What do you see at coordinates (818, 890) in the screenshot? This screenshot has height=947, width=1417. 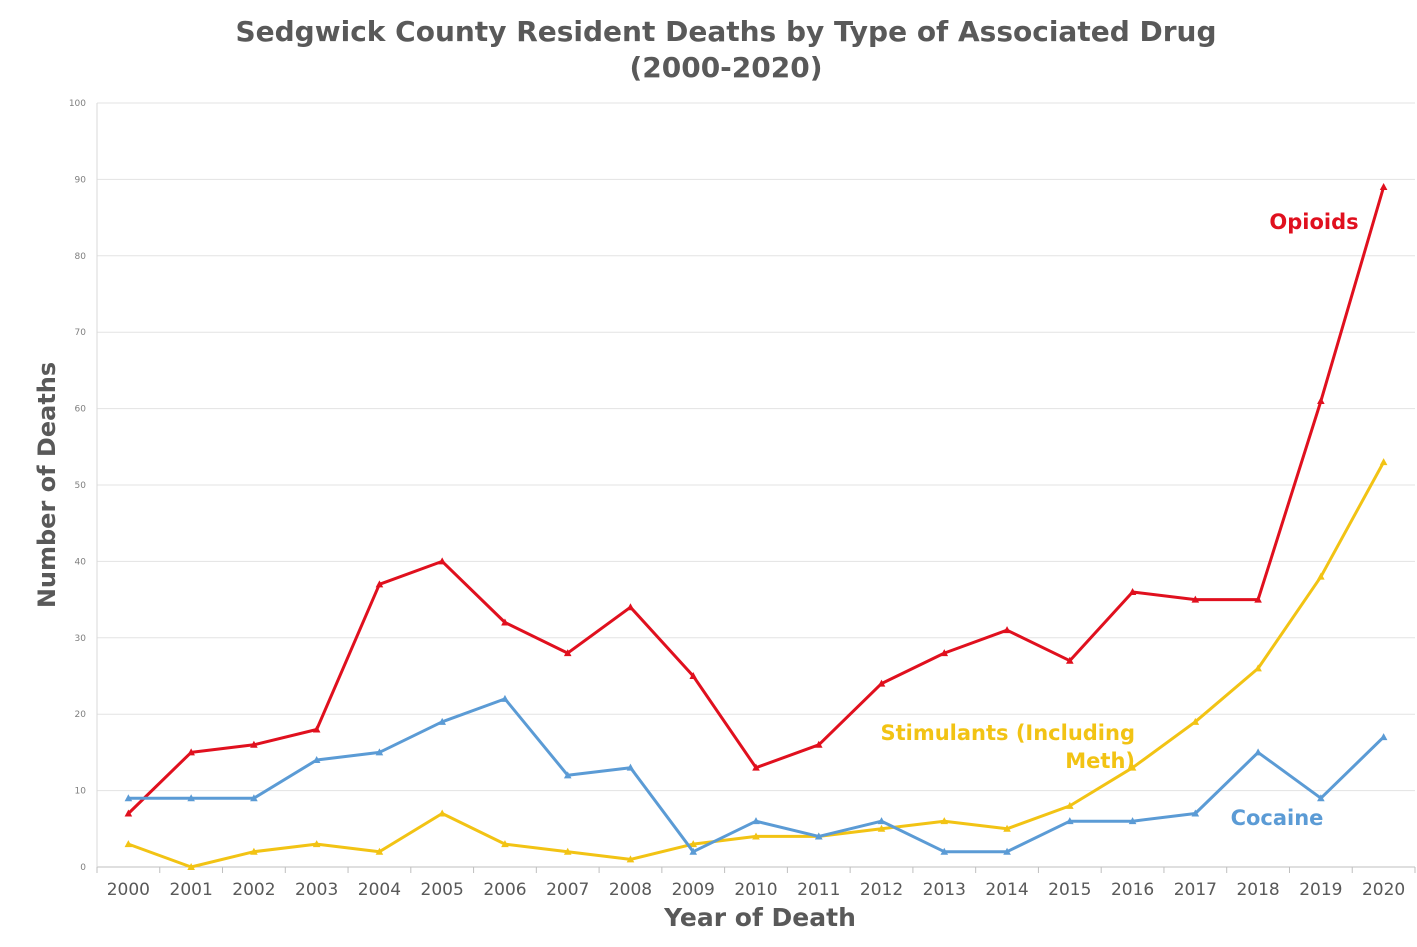 I see `x-tick-label: 2011` at bounding box center [818, 890].